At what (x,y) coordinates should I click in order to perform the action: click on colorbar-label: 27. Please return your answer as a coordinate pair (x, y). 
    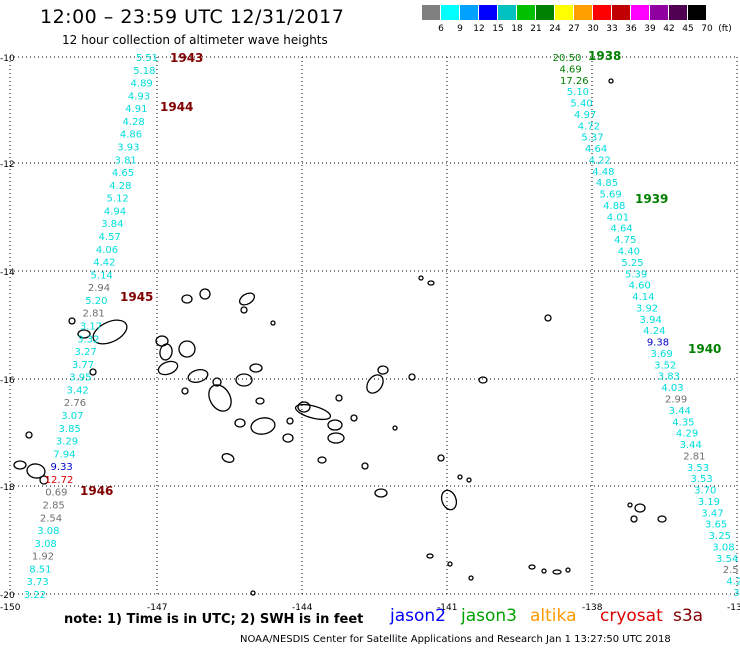
    Looking at the image, I should click on (574, 29).